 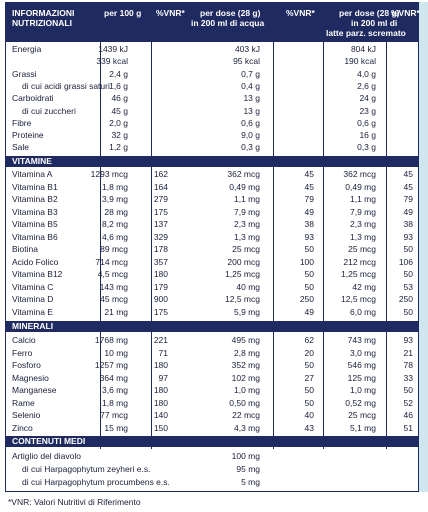 What do you see at coordinates (212, 456) in the screenshot?
I see `table-row: Artiglio del diavolo 100 mg` at bounding box center [212, 456].